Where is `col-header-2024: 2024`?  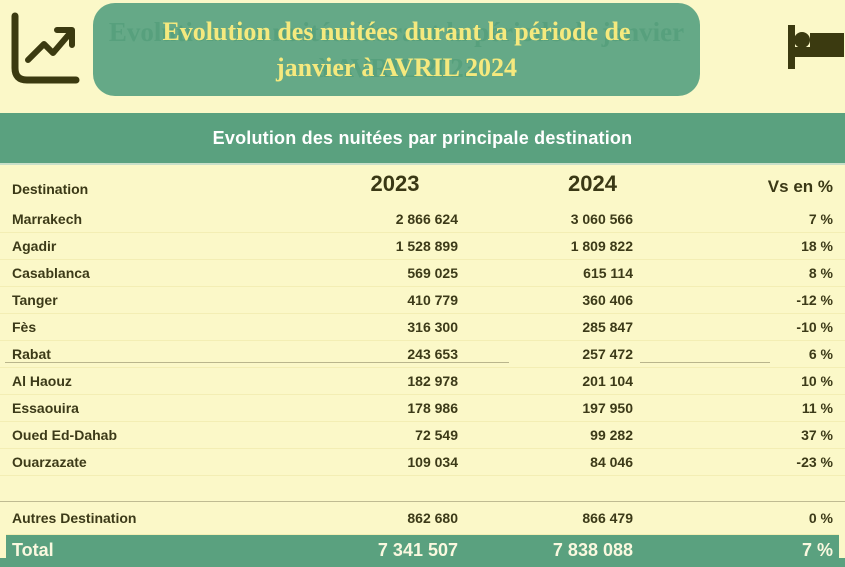
col-header-2024: 2024 is located at coordinates (592, 185).